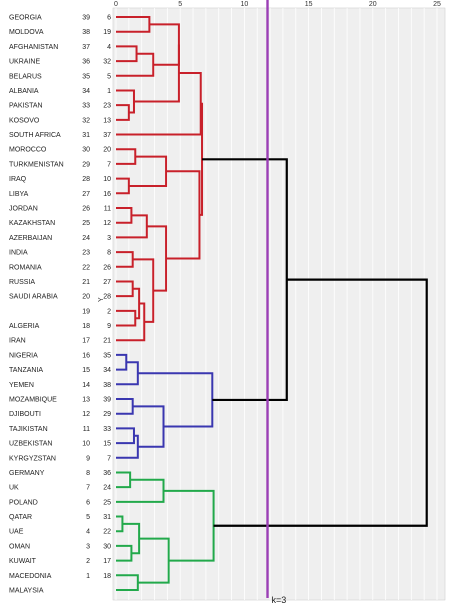 This screenshot has height=606, width=474. Describe the element at coordinates (60, 106) in the screenshot. I see `leaf-row: PAKISTAN 33 23` at that location.